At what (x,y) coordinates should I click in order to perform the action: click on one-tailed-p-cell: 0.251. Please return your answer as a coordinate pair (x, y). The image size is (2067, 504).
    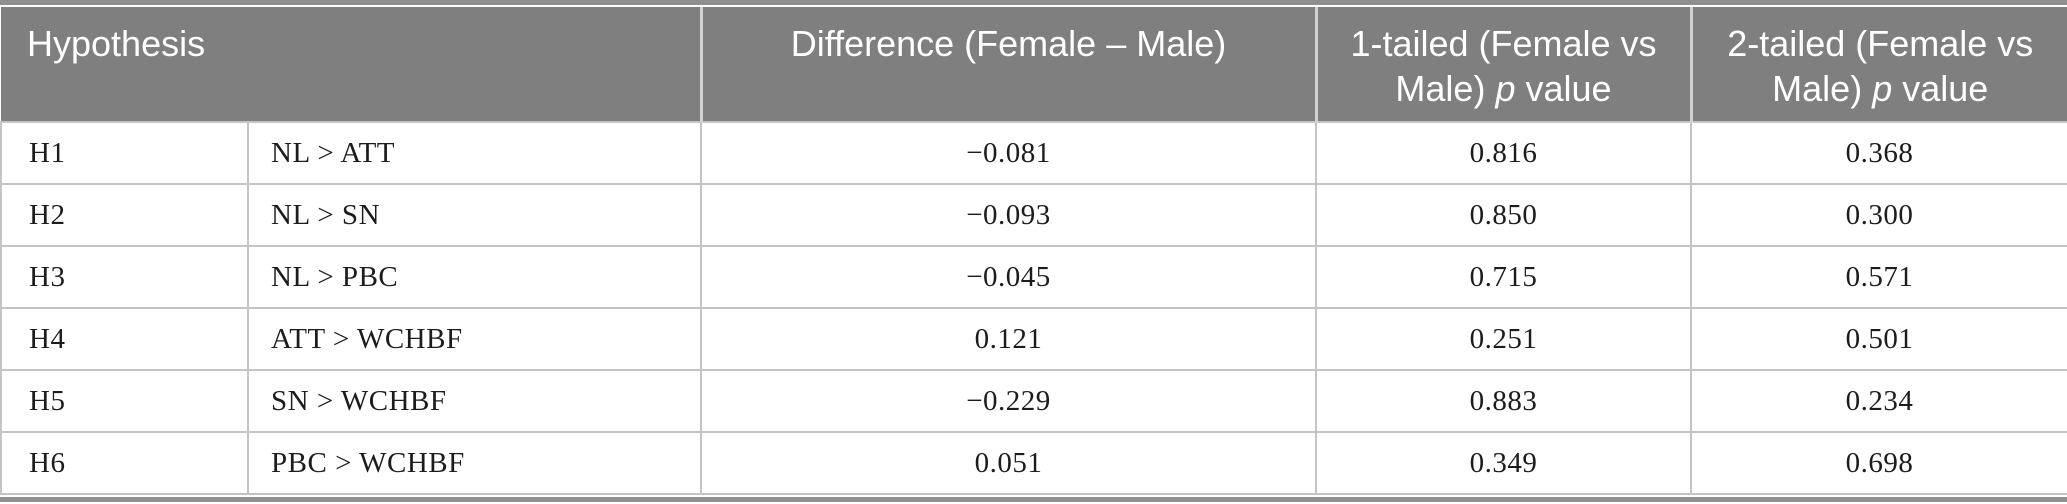
    Looking at the image, I should click on (1503, 339).